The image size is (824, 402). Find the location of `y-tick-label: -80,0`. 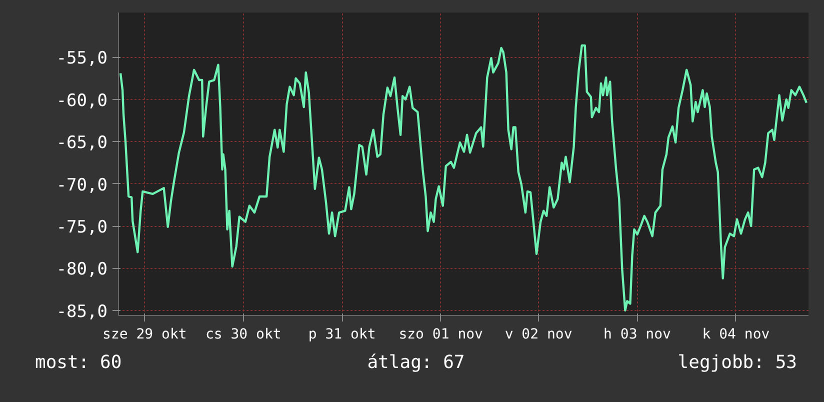

y-tick-label: -80,0 is located at coordinates (82, 270).